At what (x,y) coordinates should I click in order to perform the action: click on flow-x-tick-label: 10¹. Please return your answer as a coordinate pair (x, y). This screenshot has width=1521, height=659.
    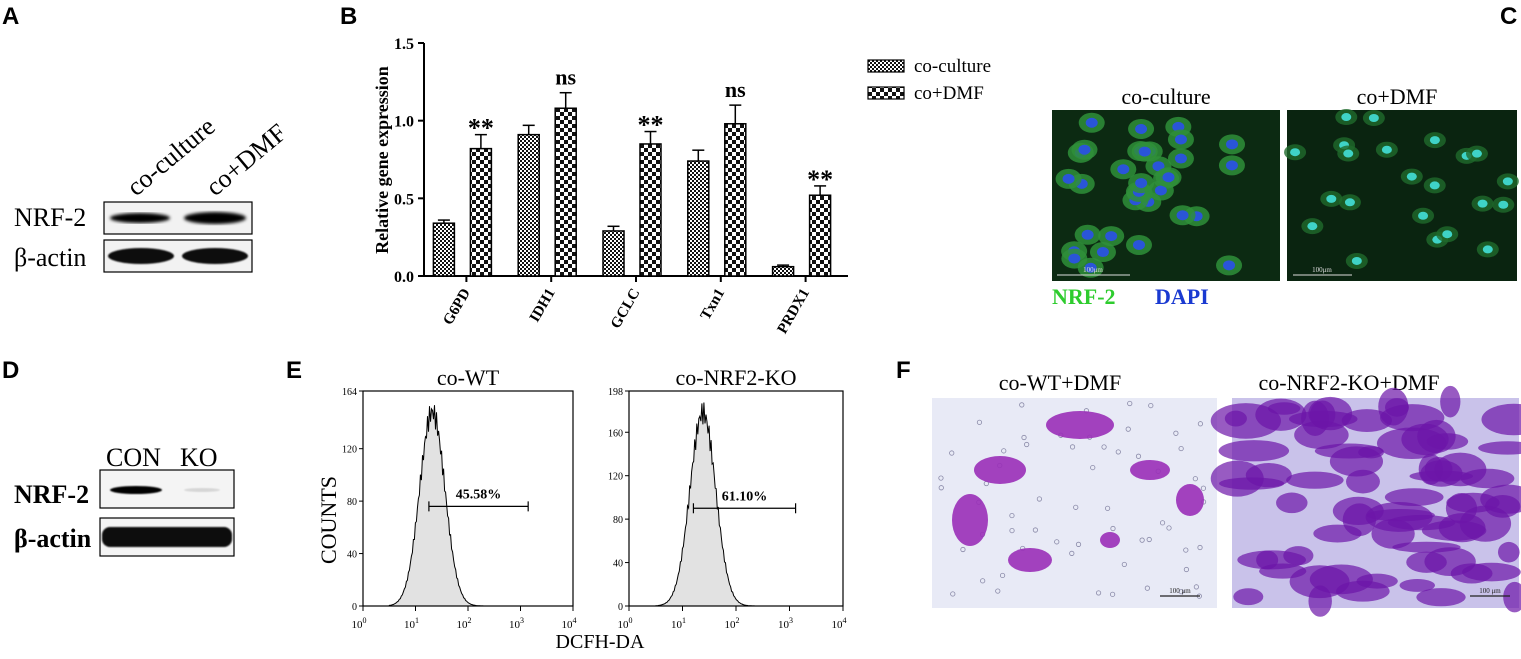
    Looking at the image, I should click on (678, 623).